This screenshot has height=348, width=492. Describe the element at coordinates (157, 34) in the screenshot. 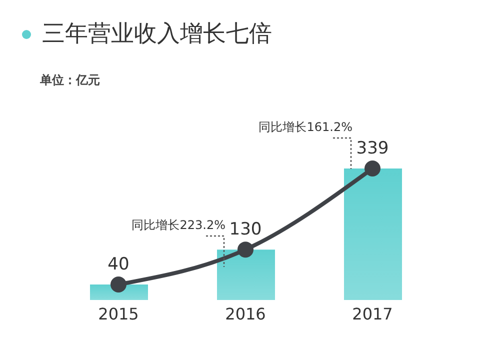

I see `chart-title: 三年营业收入增长七倍` at that location.